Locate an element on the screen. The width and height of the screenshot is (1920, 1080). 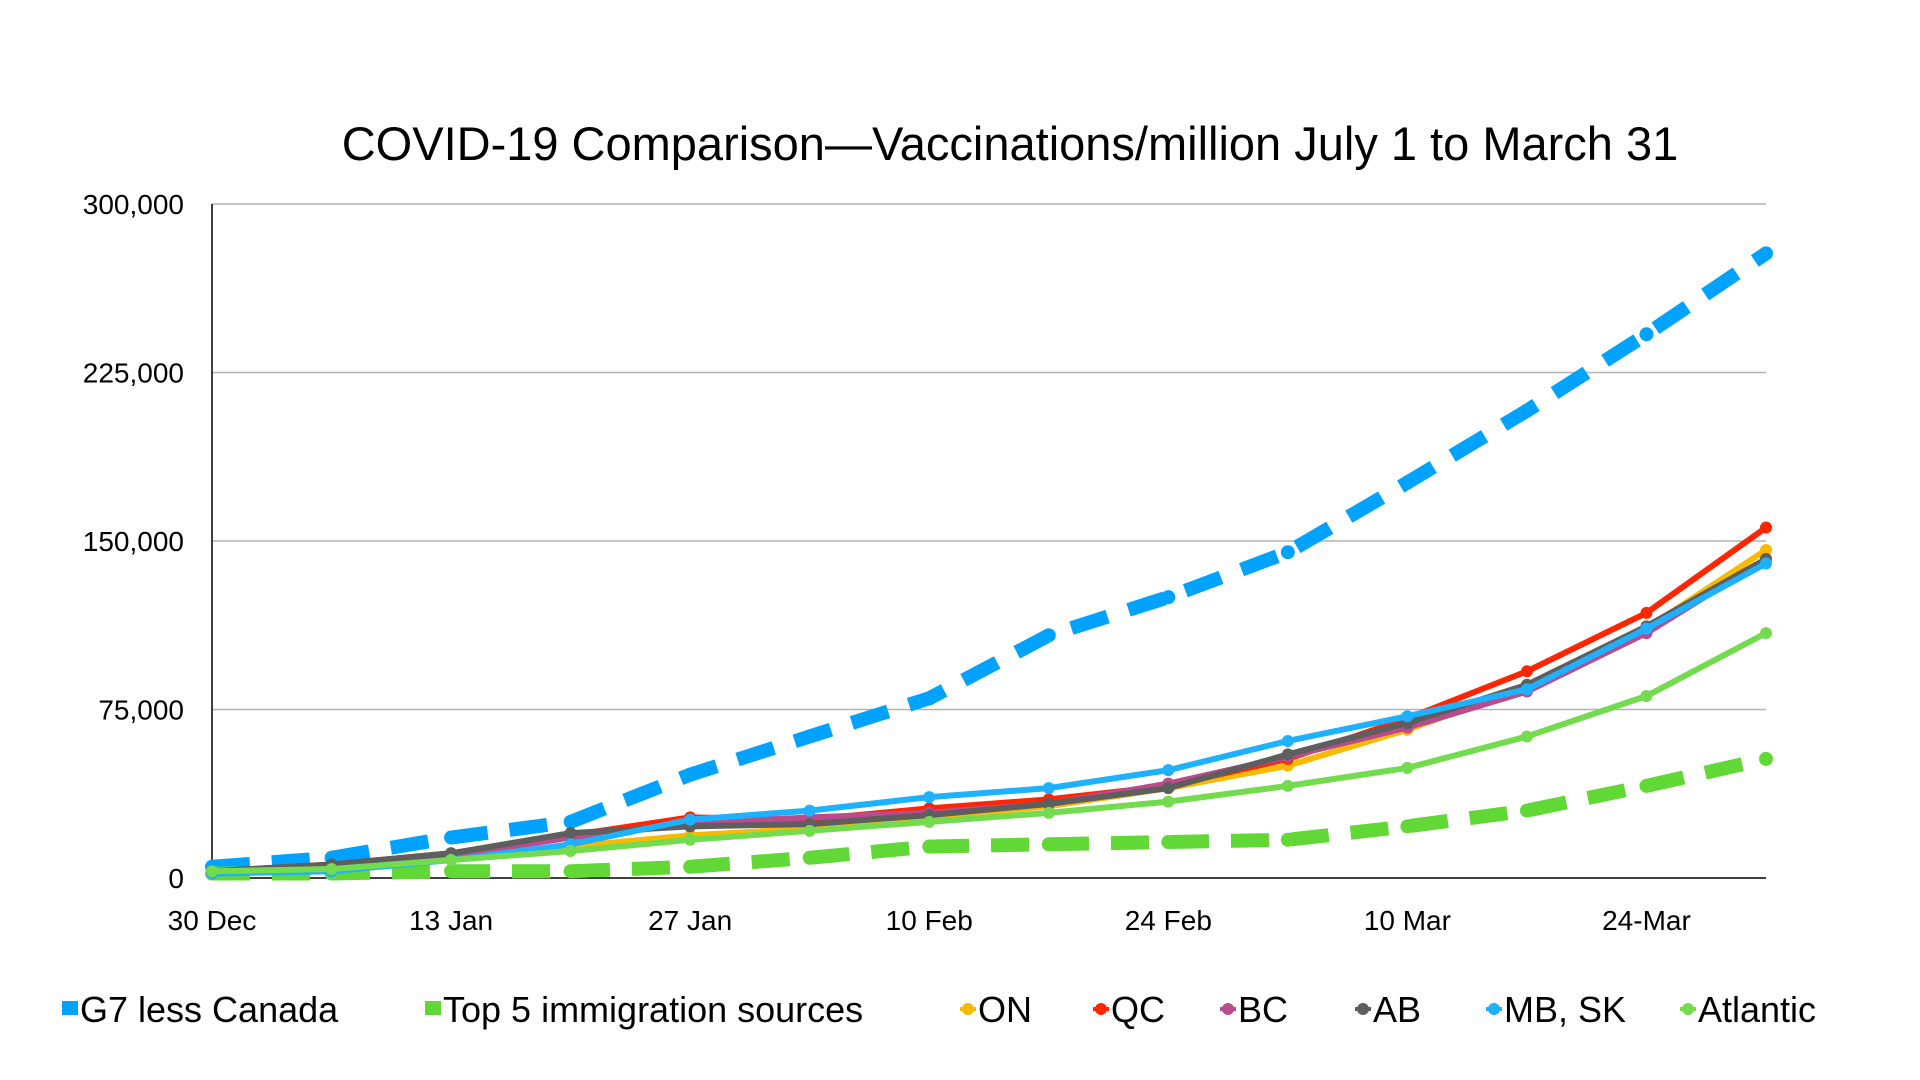
legend-label: G7 less Canada is located at coordinates (209, 1009).